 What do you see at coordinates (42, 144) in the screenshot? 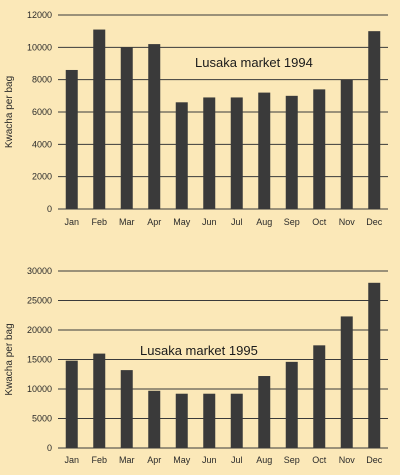
I see `y-tick-label: 4000` at bounding box center [42, 144].